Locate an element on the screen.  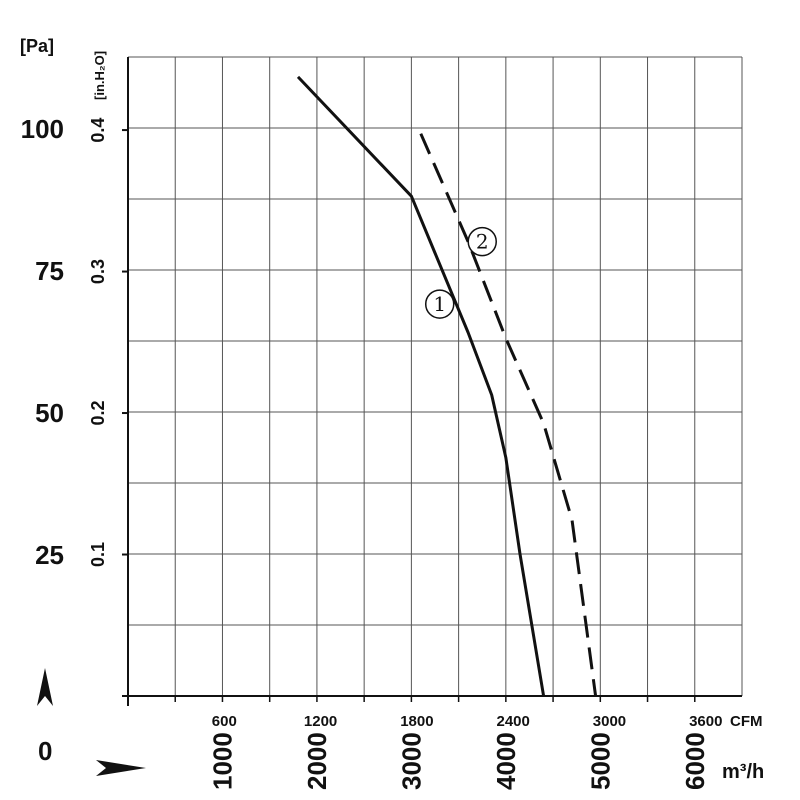
curve-marker-label: 1 is located at coordinates (439, 304).